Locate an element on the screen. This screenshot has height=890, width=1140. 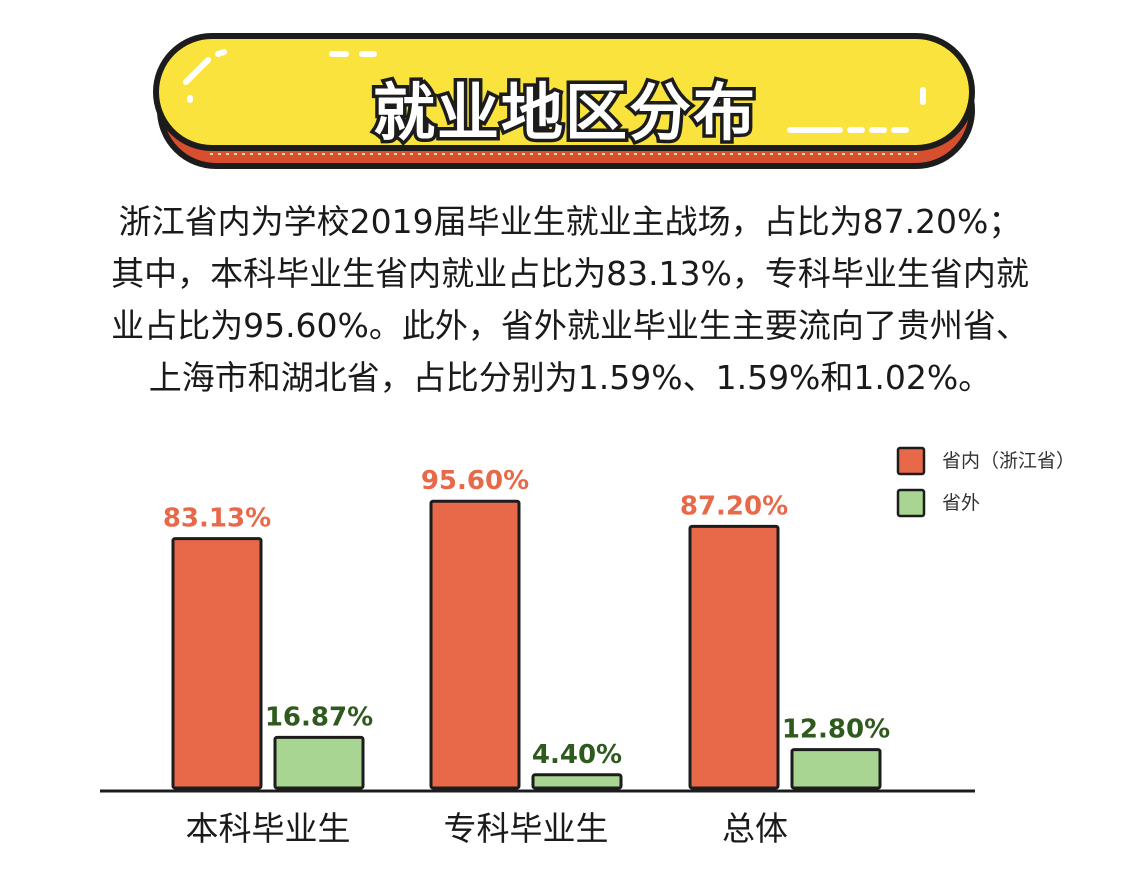
title-banner: 就业地区分布 is located at coordinates (565, 100).